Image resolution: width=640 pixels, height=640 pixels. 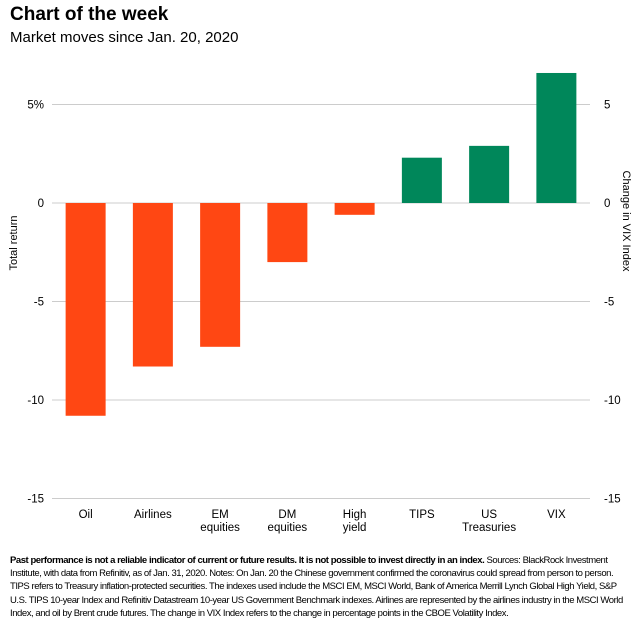 What do you see at coordinates (626, 221) in the screenshot?
I see `y2-axis-label: Change in VIX Index` at bounding box center [626, 221].